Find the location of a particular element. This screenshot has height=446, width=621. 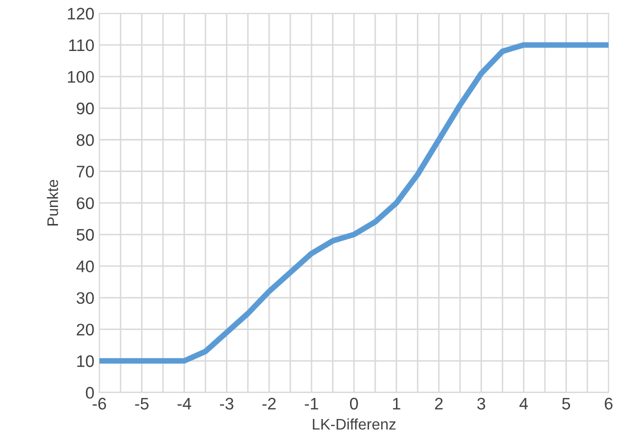

y-tick-label: 100 is located at coordinates (81, 76).